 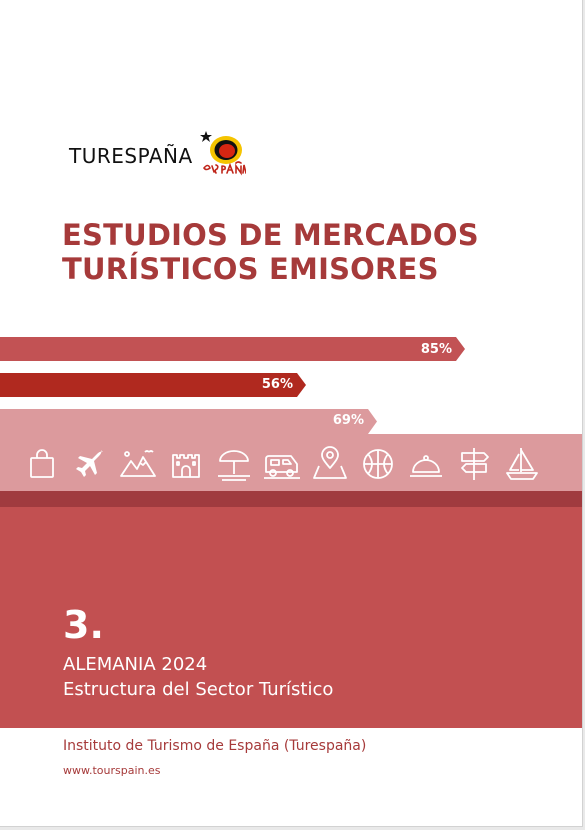 I want to click on percentage-bar-2-fill, so click(x=153, y=385).